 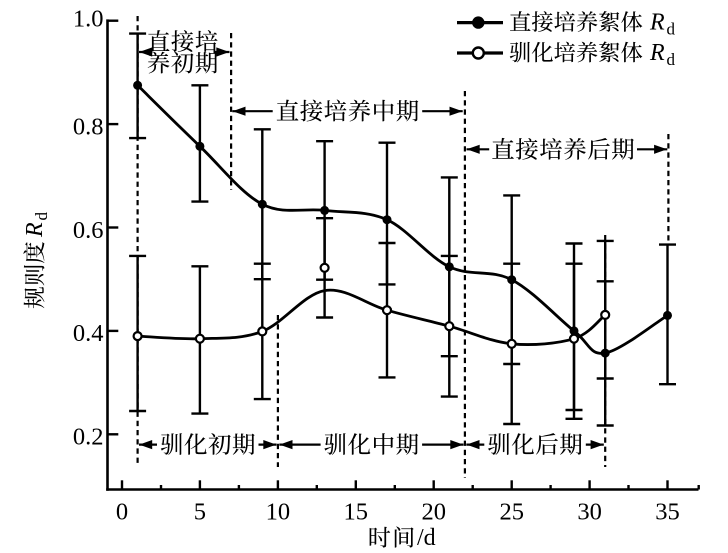 I want to click on svg-text: 0.6, so click(x=88, y=230).